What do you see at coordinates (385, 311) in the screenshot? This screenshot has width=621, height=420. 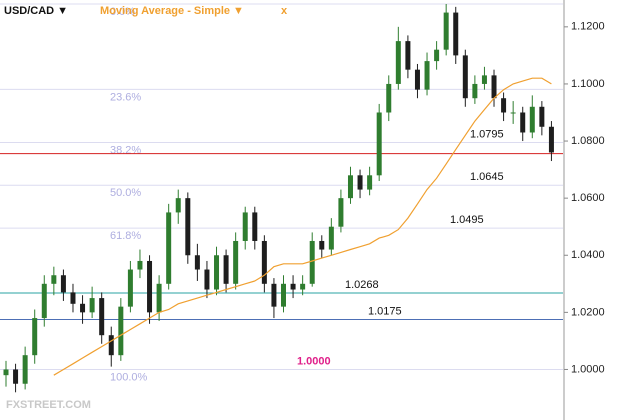 I see `price-label: 1.0175` at bounding box center [385, 311].